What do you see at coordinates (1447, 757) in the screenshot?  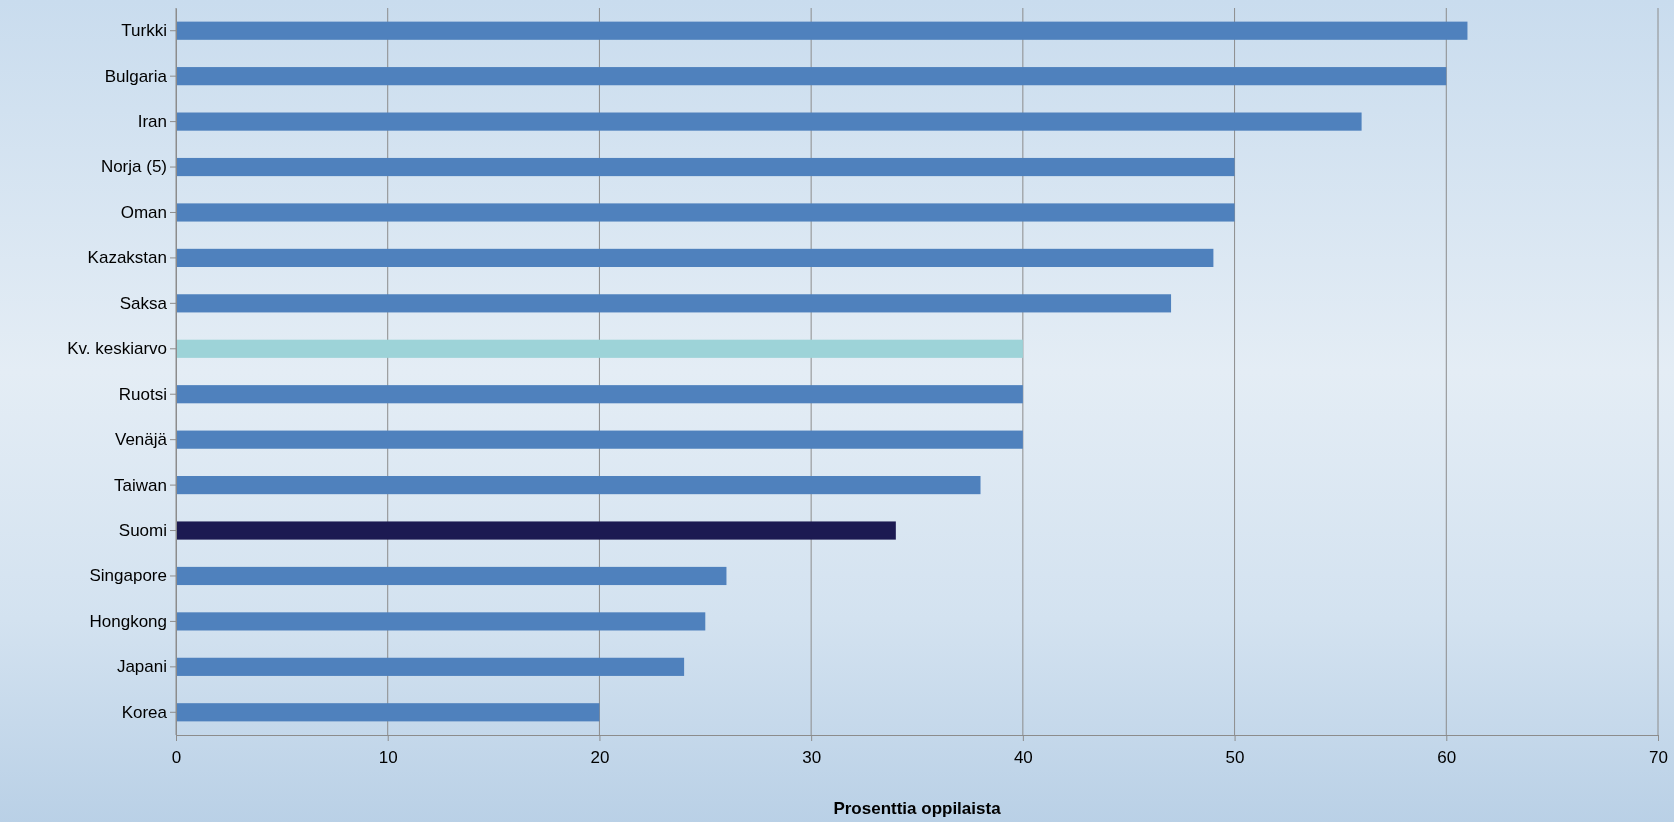 I see `x-tick-label: 60` at bounding box center [1447, 757].